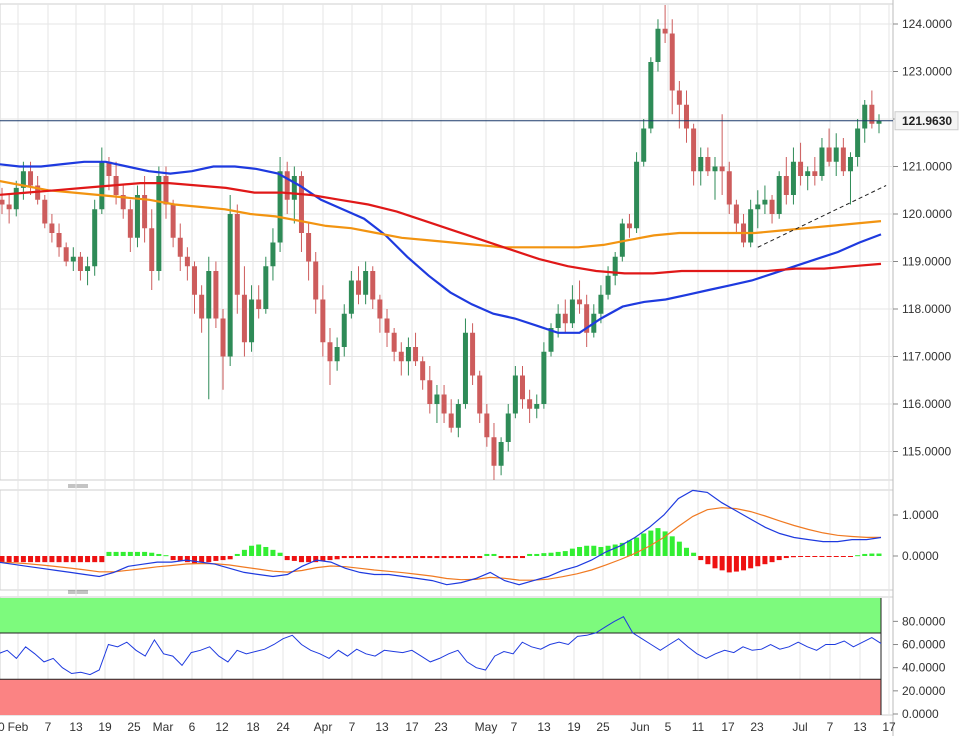 The width and height of the screenshot is (963, 741). What do you see at coordinates (192, 727) in the screenshot?
I see `x-tick-label: 6` at bounding box center [192, 727].